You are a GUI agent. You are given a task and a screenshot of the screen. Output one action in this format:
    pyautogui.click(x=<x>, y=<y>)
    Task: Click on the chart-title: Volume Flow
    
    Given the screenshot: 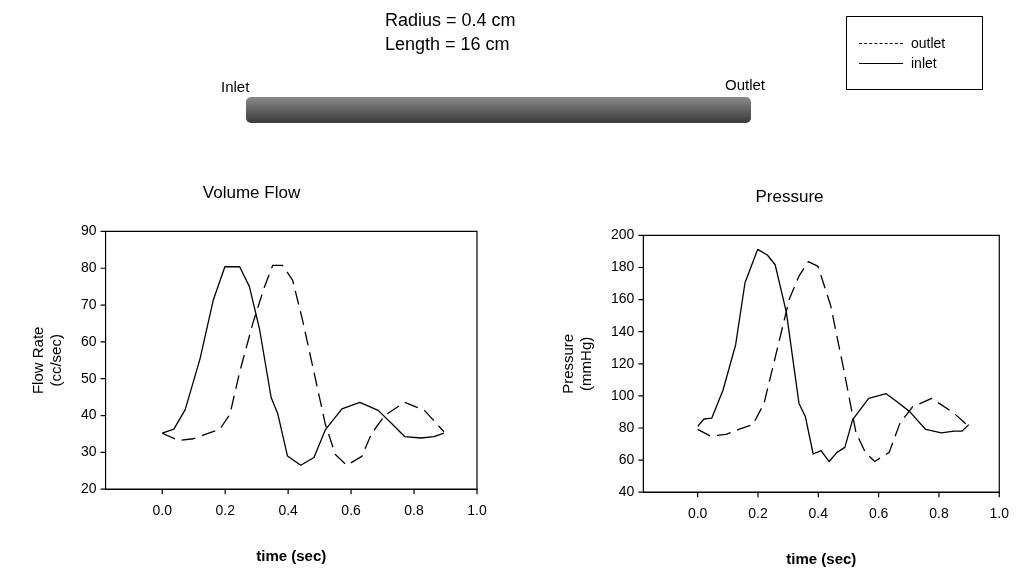 What is the action you would take?
    pyautogui.click(x=251, y=192)
    